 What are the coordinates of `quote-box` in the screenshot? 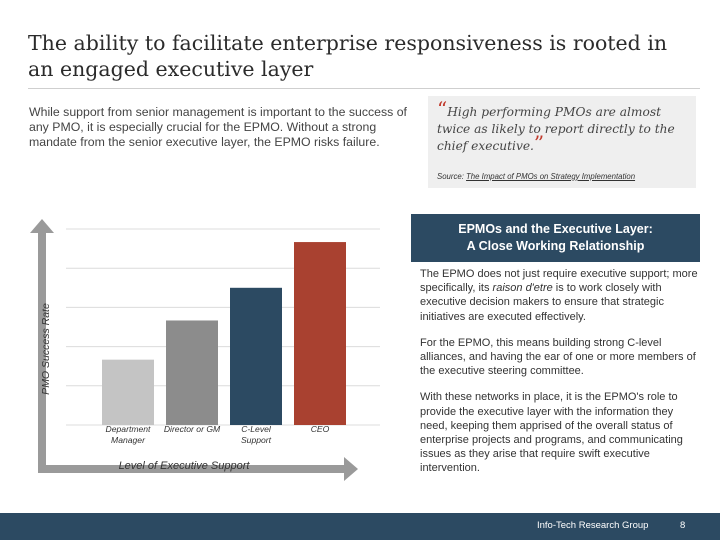 It's located at (562, 142).